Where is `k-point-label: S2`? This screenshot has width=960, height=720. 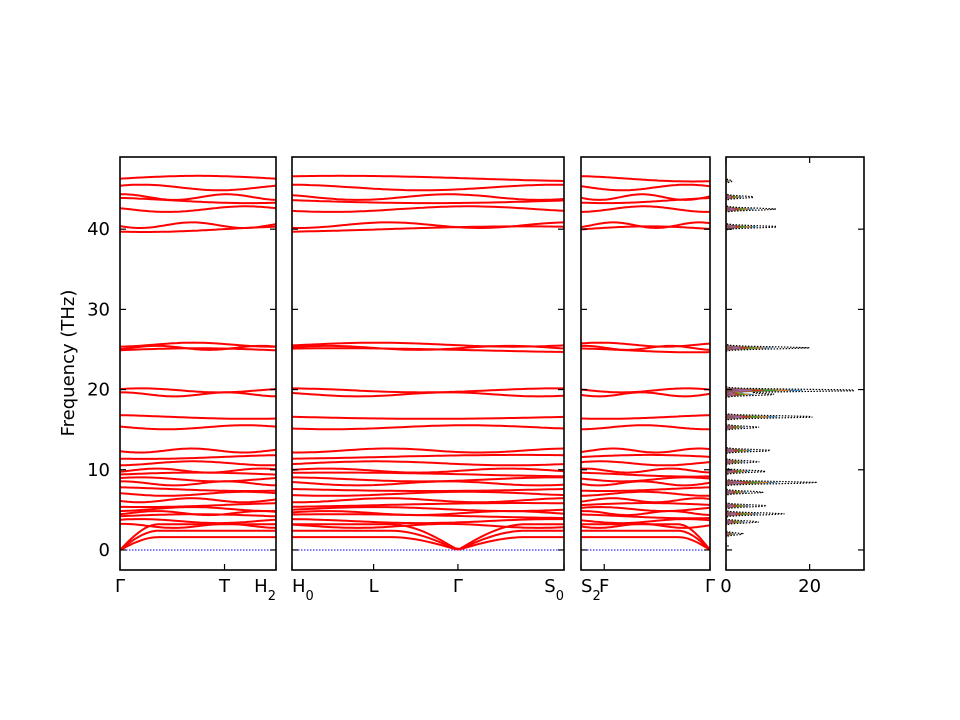 k-point-label: S2 is located at coordinates (591, 590).